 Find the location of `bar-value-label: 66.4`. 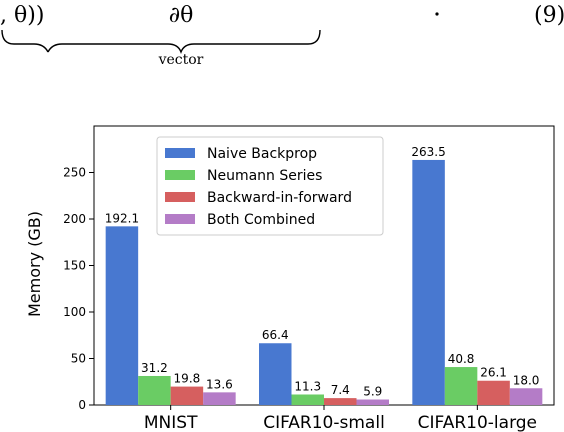

bar-value-label: 66.4 is located at coordinates (275, 335).